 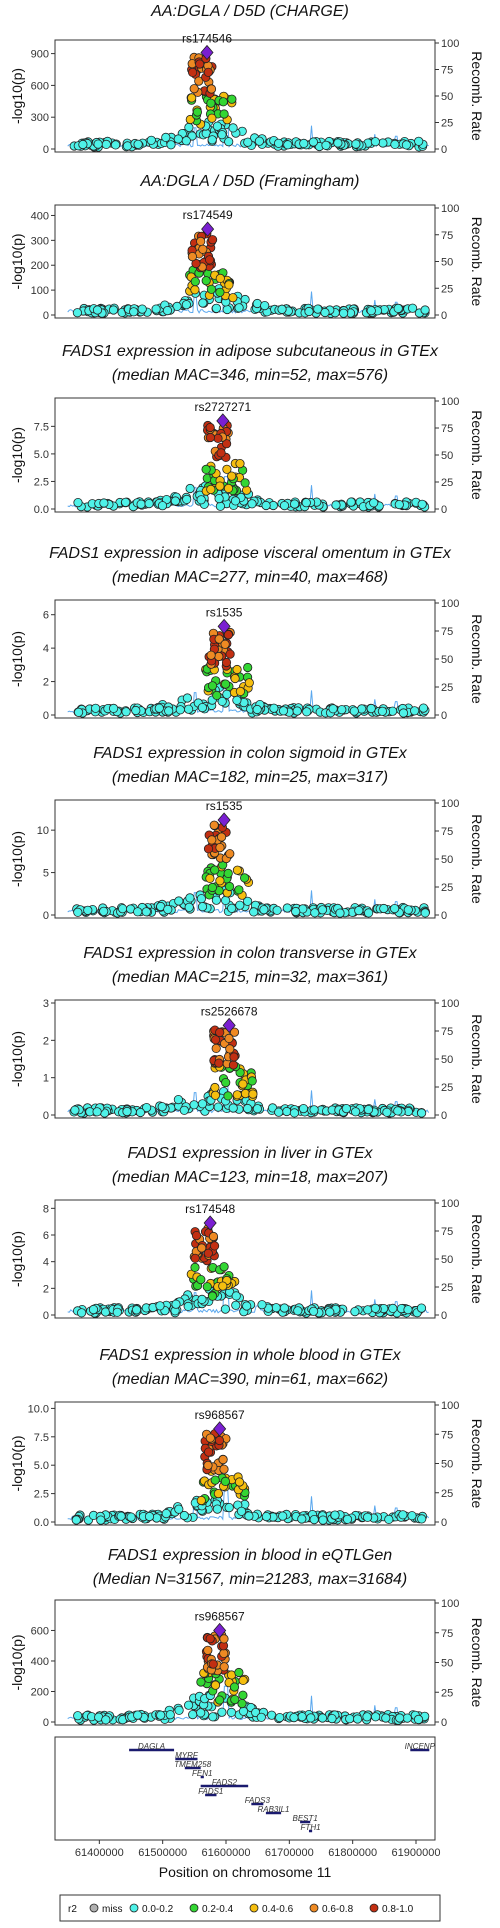 What do you see at coordinates (208, 215) in the screenshot?
I see `lead-snp-label: rs174549` at bounding box center [208, 215].